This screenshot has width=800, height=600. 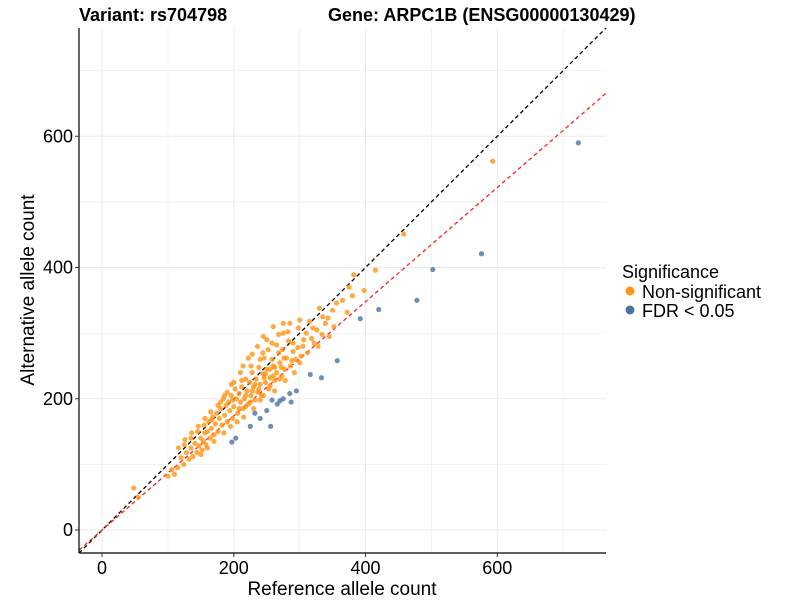 What do you see at coordinates (58, 399) in the screenshot?
I see `y-tick-label: 200` at bounding box center [58, 399].